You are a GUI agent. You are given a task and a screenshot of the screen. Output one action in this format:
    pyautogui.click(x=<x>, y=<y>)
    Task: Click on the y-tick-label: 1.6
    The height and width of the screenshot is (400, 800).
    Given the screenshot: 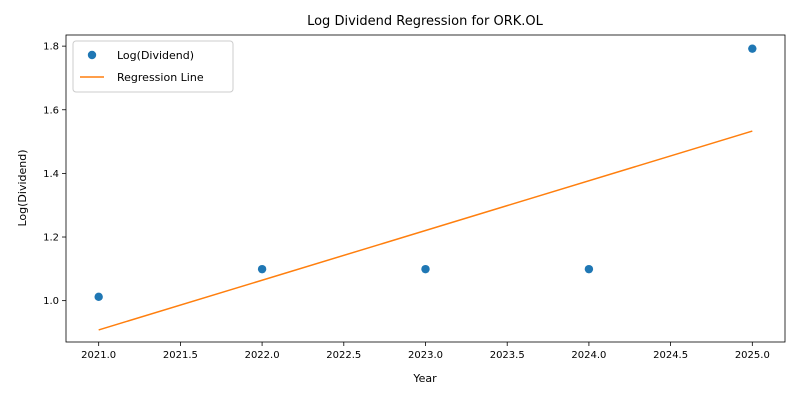 What is the action you would take?
    pyautogui.click(x=51, y=110)
    